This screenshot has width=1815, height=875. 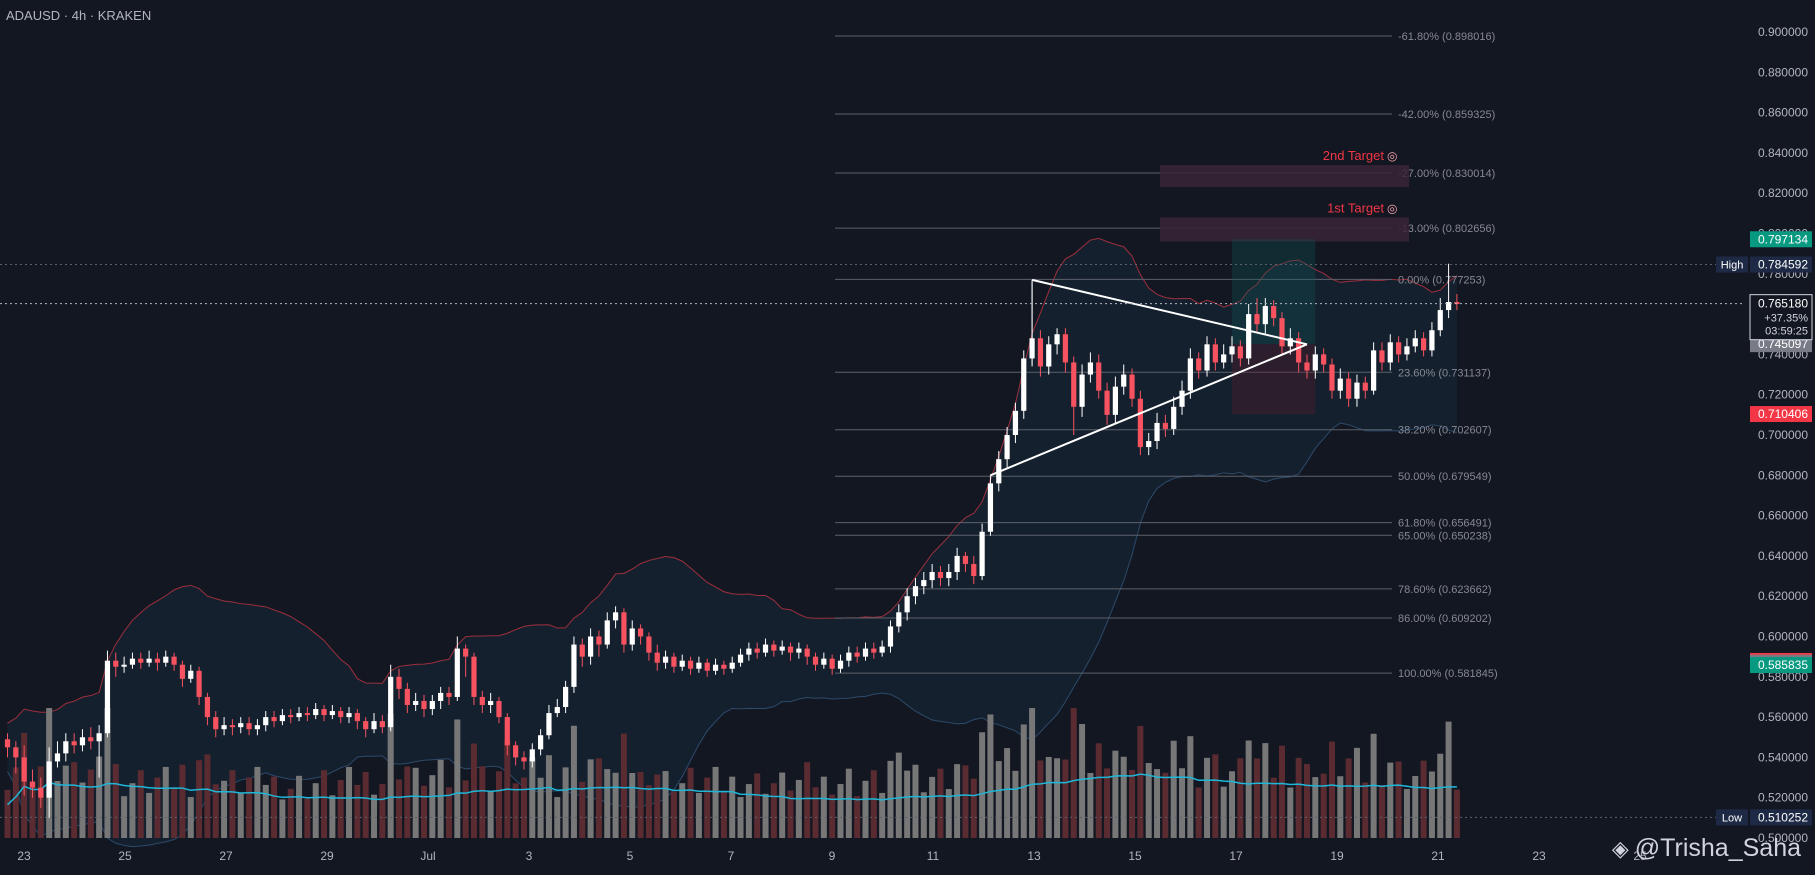 What do you see at coordinates (1135, 856) in the screenshot?
I see `x-tick-label: 15` at bounding box center [1135, 856].